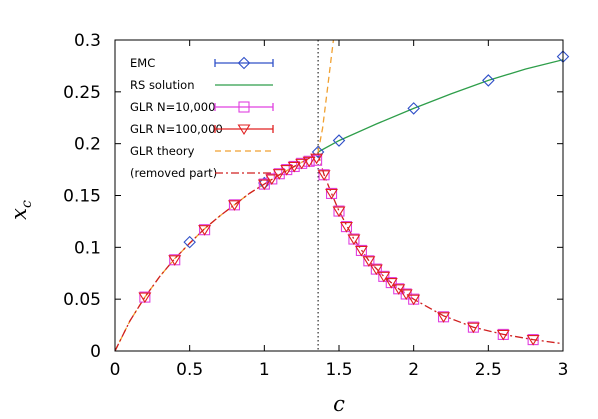 The height and width of the screenshot is (419, 598). Describe the element at coordinates (189, 370) in the screenshot. I see `x-tick-label: 0.5` at that location.